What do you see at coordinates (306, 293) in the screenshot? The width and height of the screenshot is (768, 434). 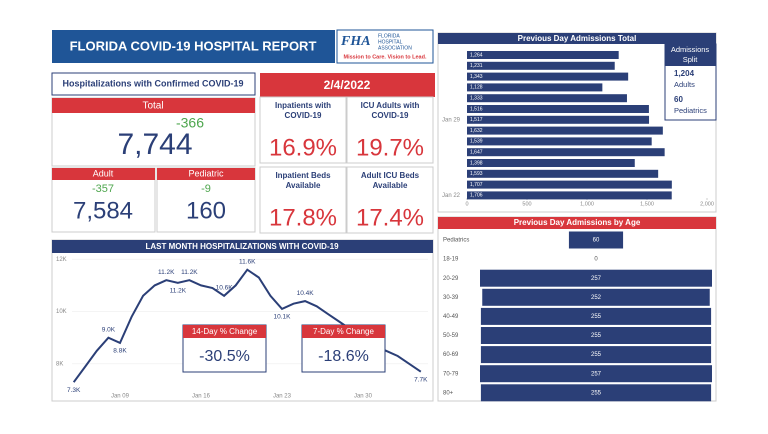 I see `data-label: 10.4K` at bounding box center [306, 293].